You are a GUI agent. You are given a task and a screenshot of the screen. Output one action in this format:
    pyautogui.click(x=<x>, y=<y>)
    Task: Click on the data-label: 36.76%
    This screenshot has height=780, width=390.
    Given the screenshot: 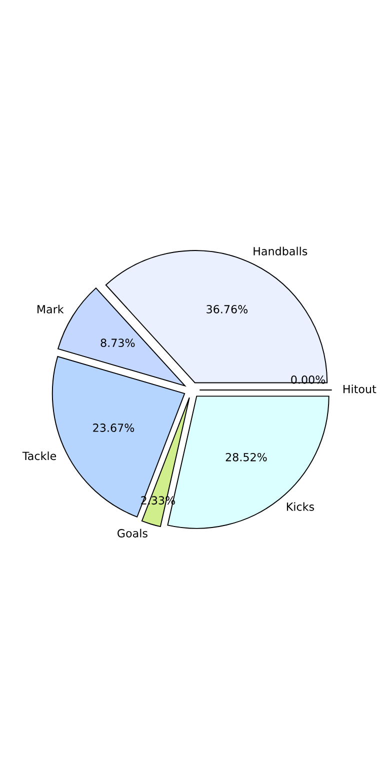 What is the action you would take?
    pyautogui.click(x=227, y=309)
    